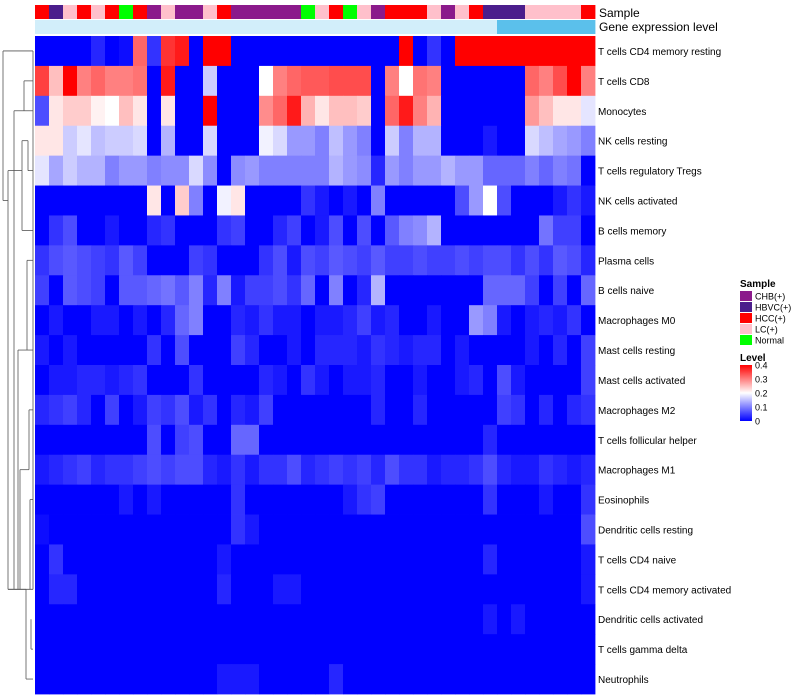  Describe the element at coordinates (643, 650) in the screenshot. I see `row-label: T cells gamma delta` at that location.